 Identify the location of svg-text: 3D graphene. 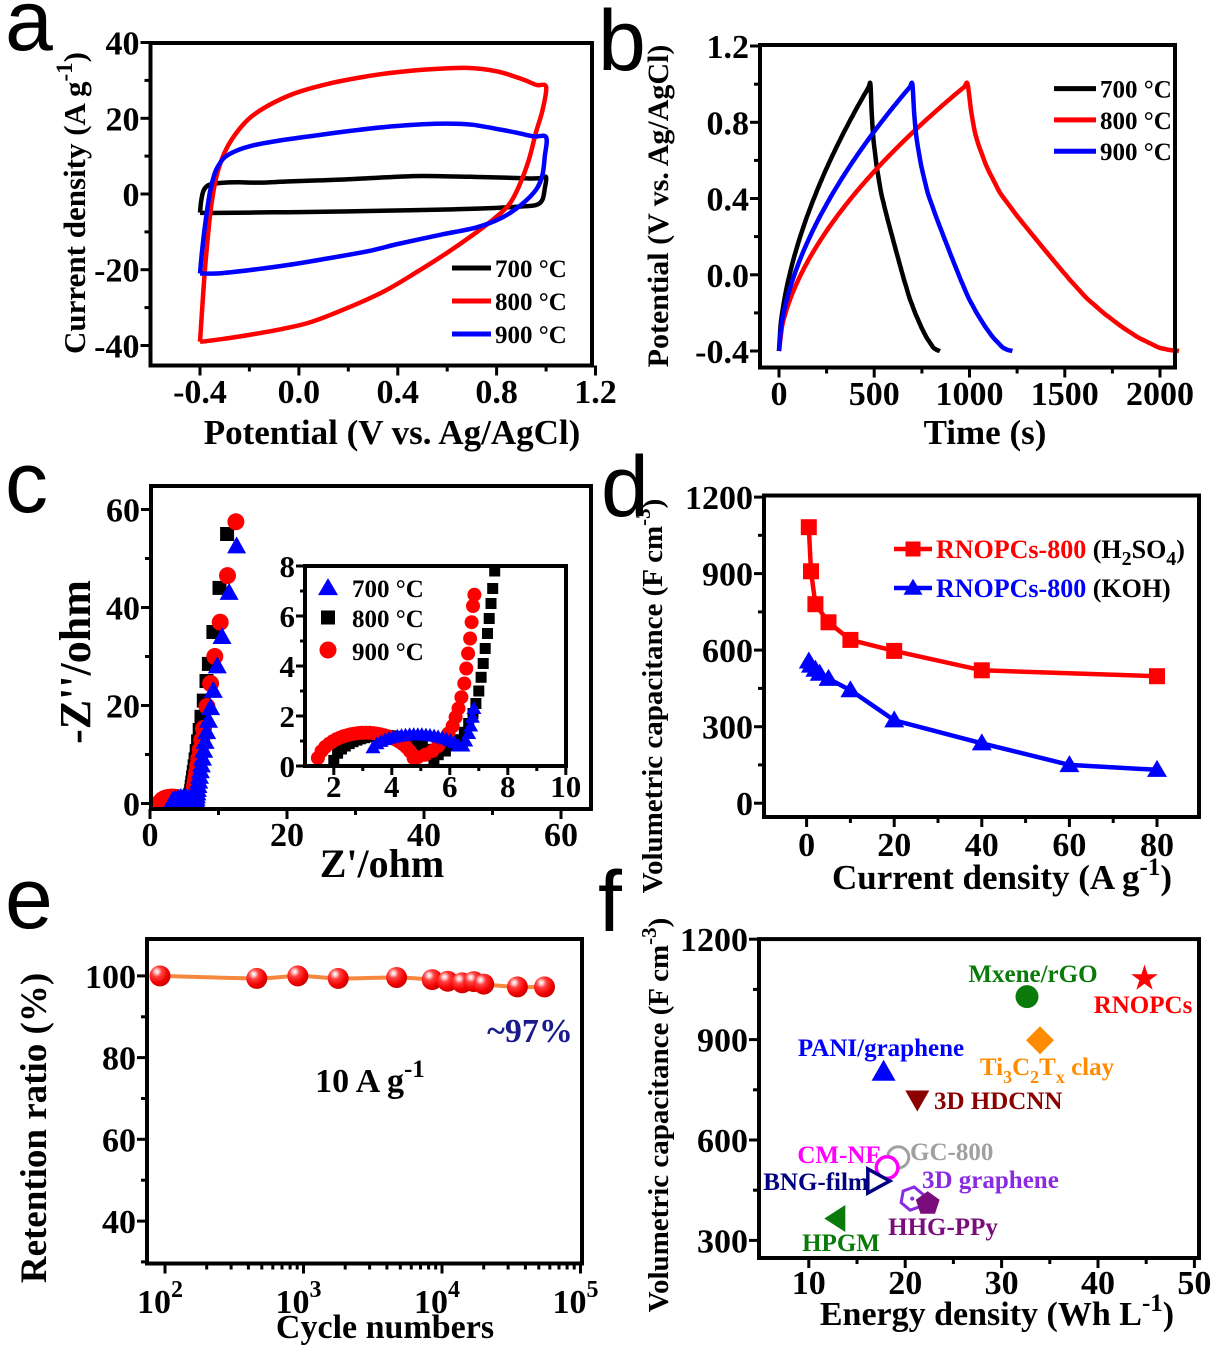
(990, 1180).